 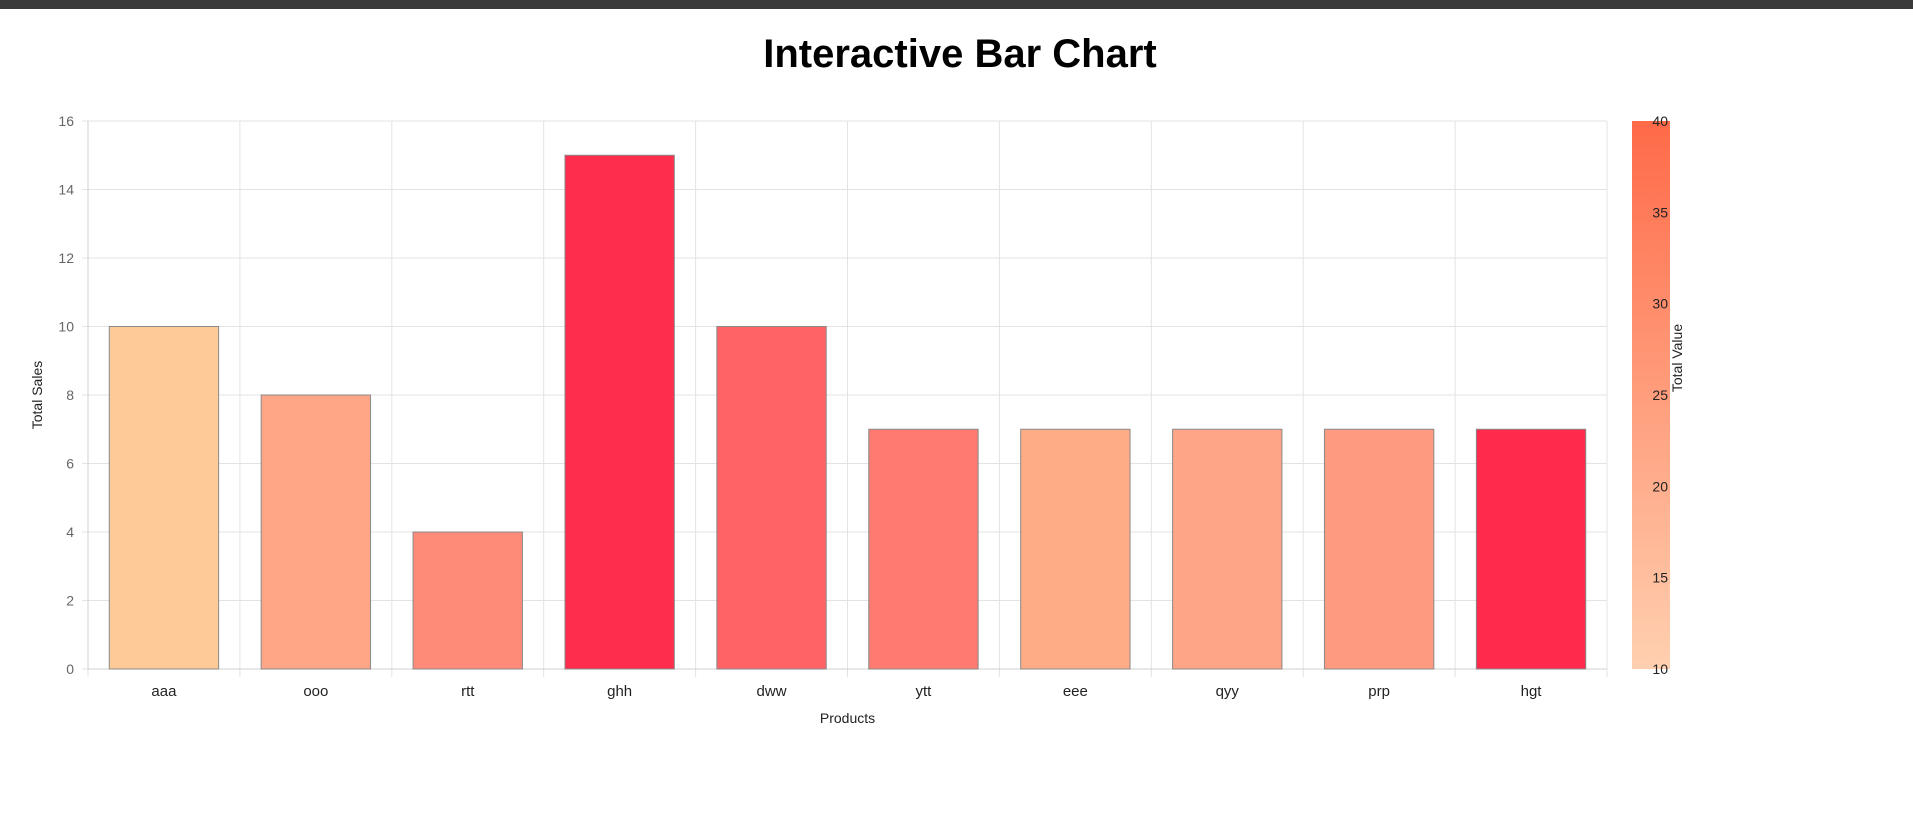 What do you see at coordinates (66, 327) in the screenshot?
I see `y-tick-label: 10` at bounding box center [66, 327].